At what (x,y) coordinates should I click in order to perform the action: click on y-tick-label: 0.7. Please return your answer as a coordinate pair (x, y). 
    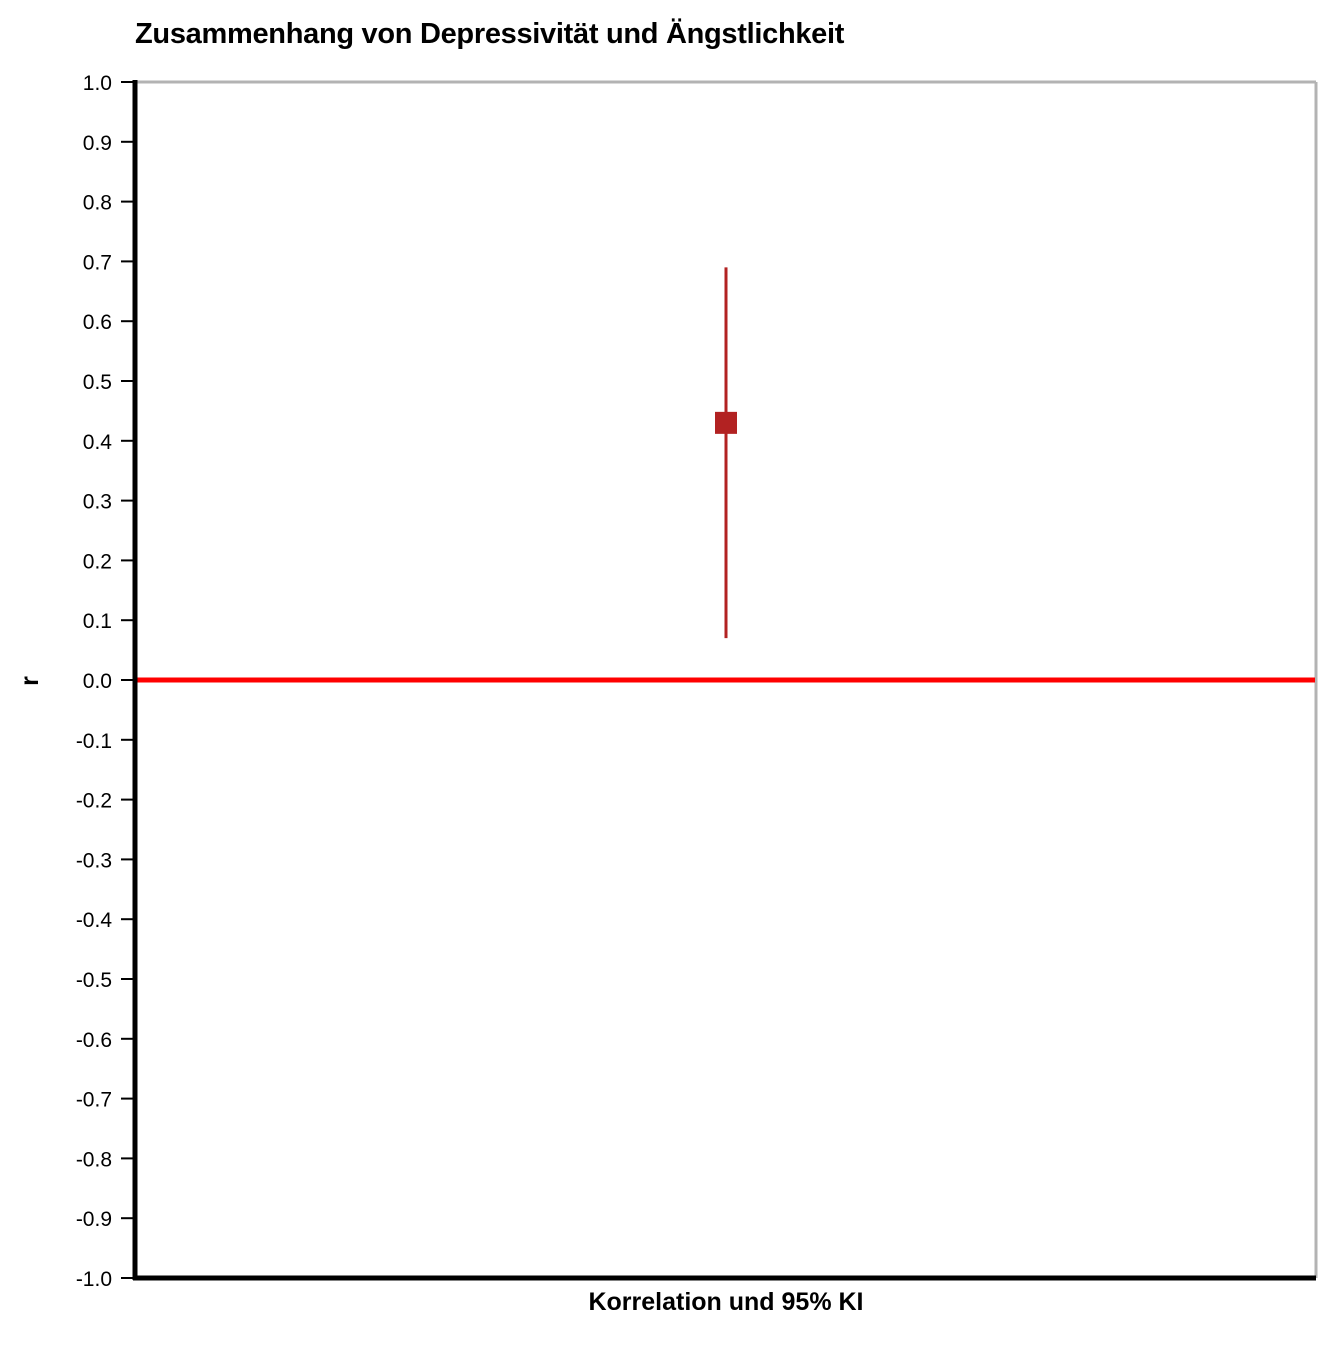
    Looking at the image, I should click on (97, 262).